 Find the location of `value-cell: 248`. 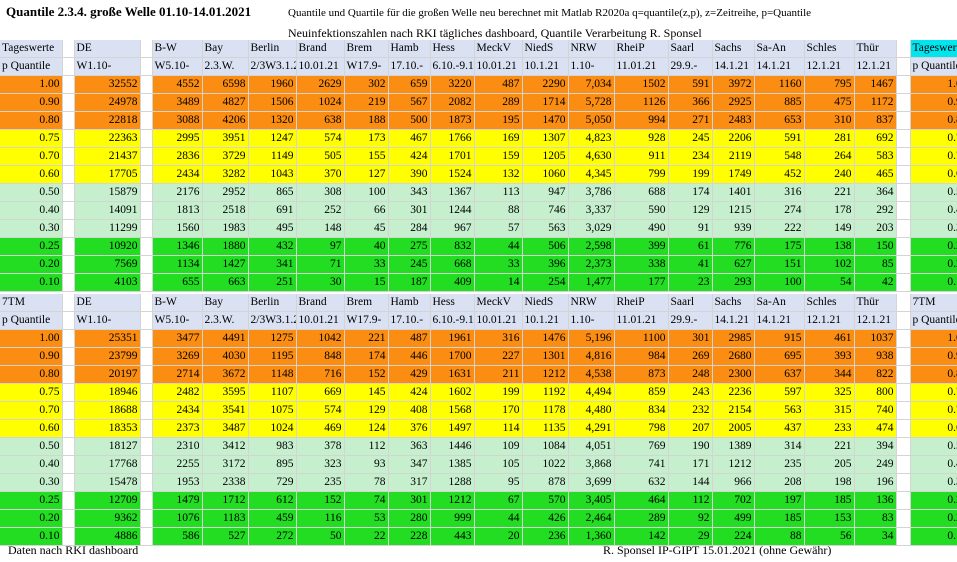

value-cell: 248 is located at coordinates (690, 374).